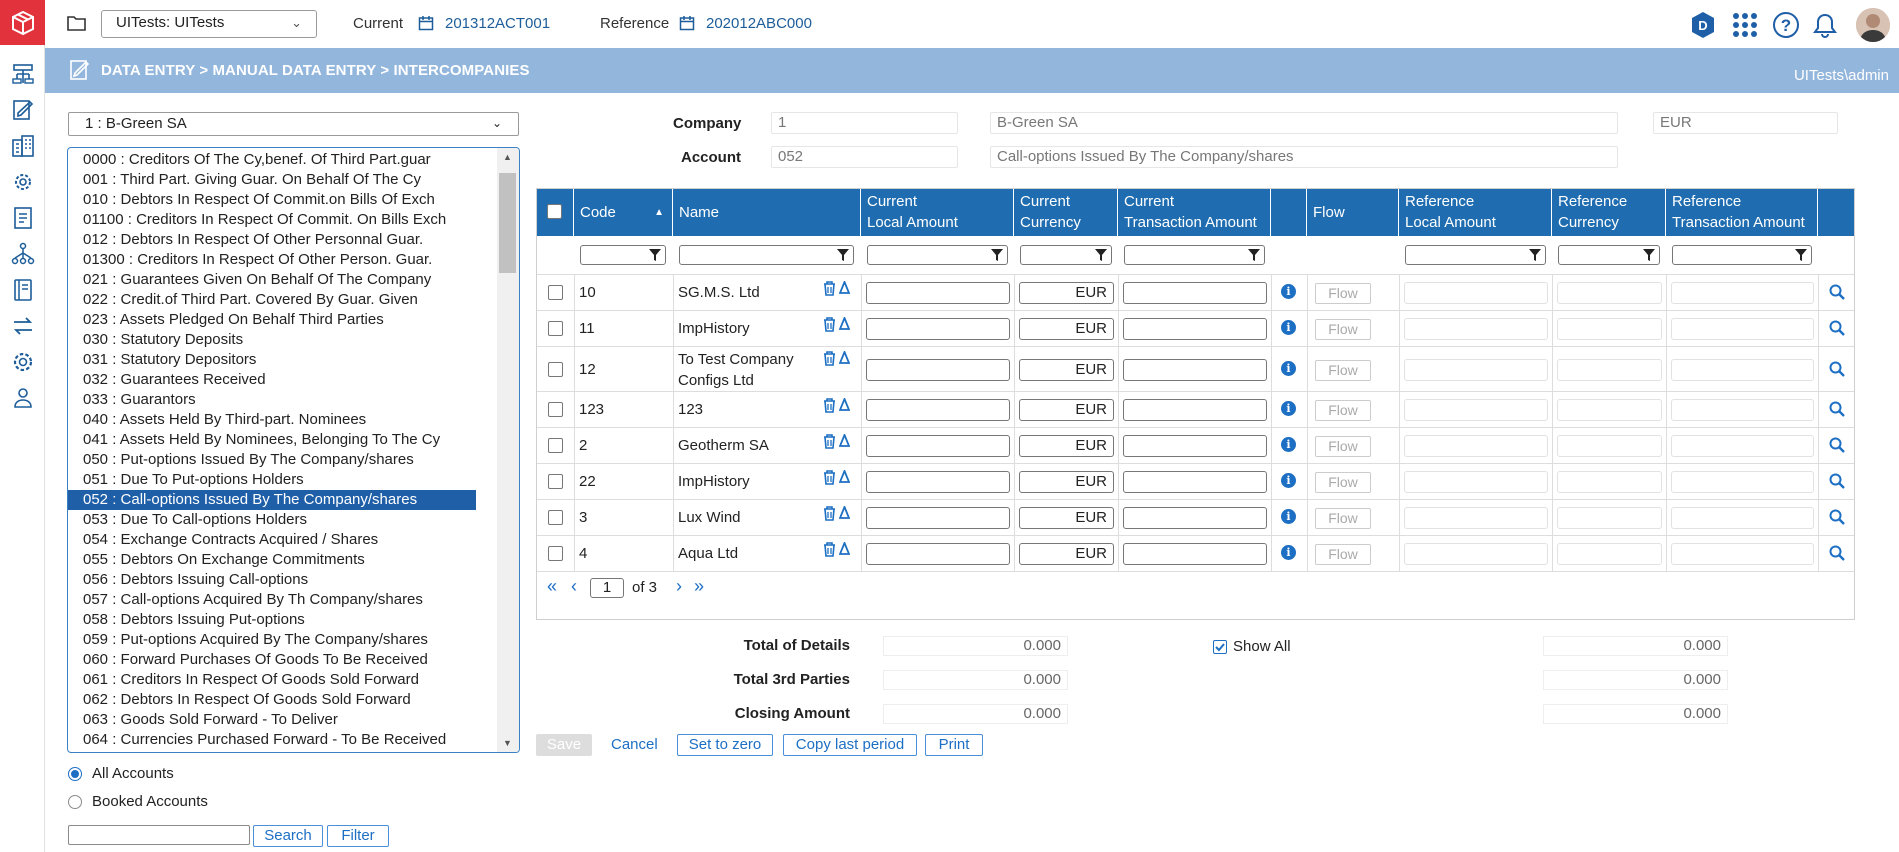  I want to click on scroll-up-icon: ▲, so click(507, 157).